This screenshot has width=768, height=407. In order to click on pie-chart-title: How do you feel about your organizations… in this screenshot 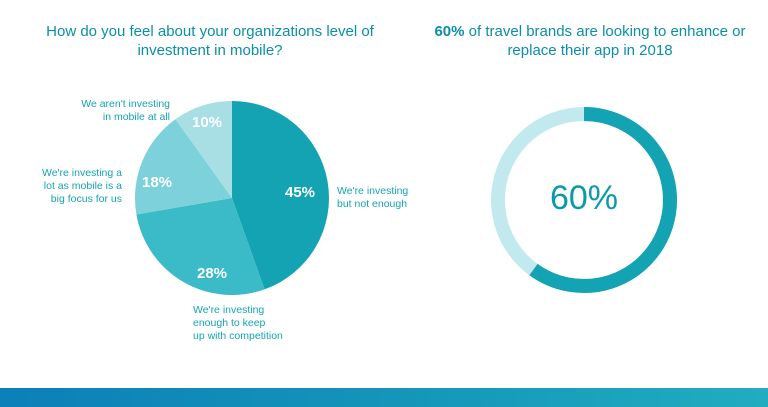, I will do `click(210, 41)`.